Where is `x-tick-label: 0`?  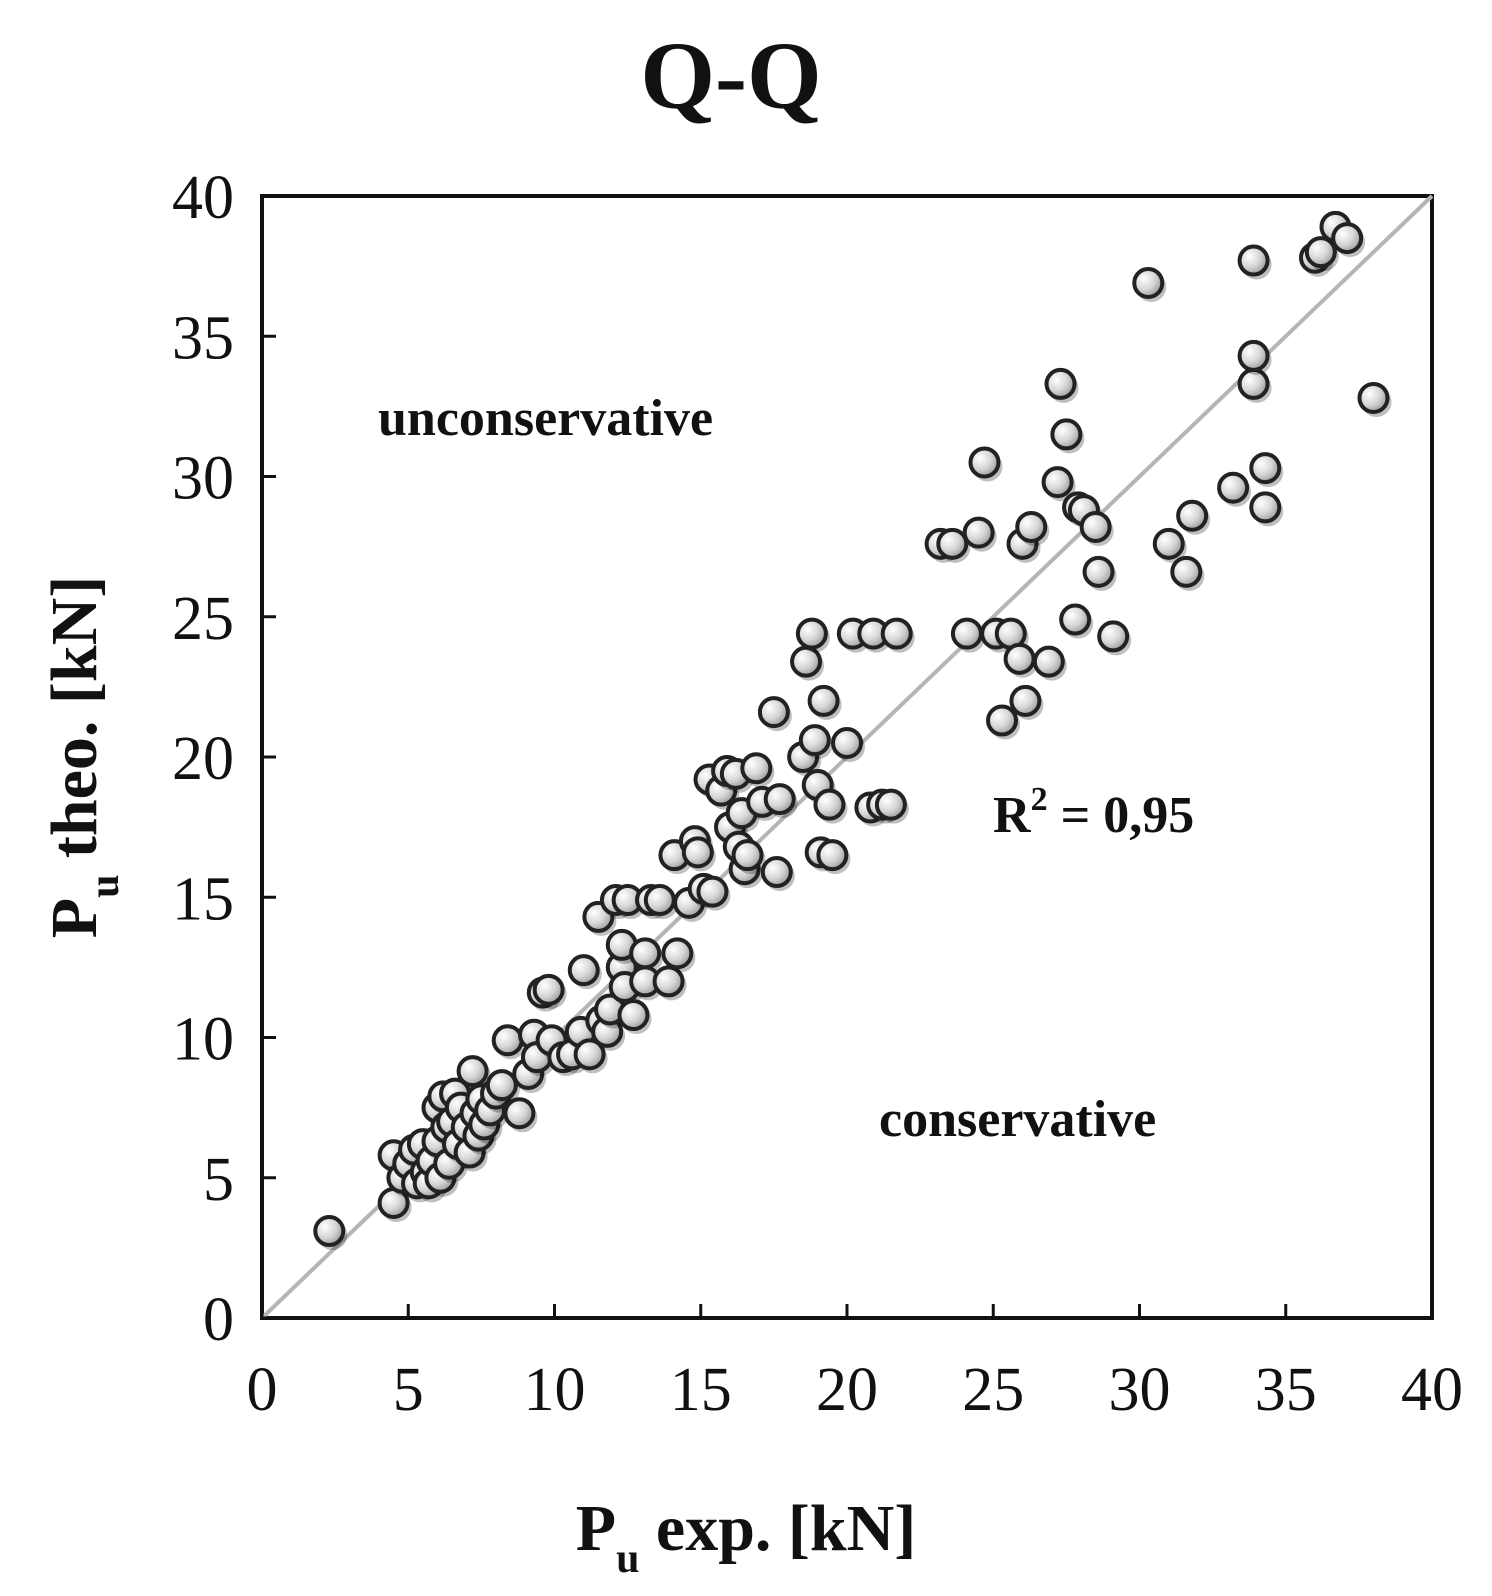 x-tick-label: 0 is located at coordinates (262, 1390).